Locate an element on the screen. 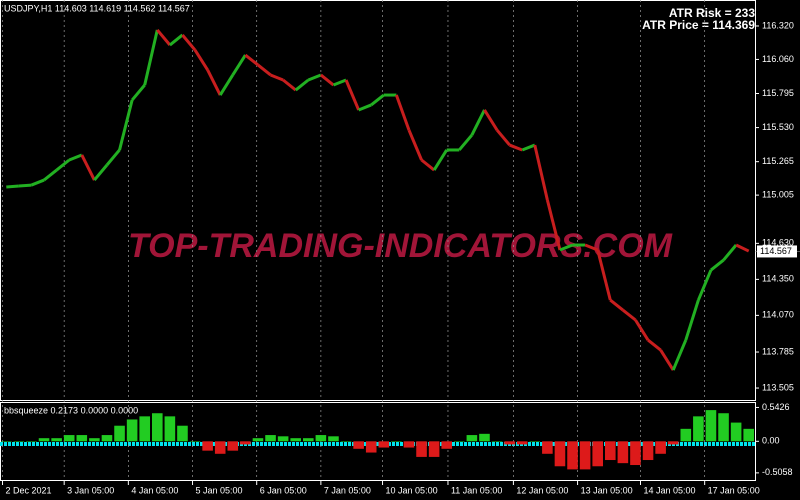 Image resolution: width=800 pixels, height=500 pixels. x-tick-label: 14 Jan 05:00 is located at coordinates (669, 490).